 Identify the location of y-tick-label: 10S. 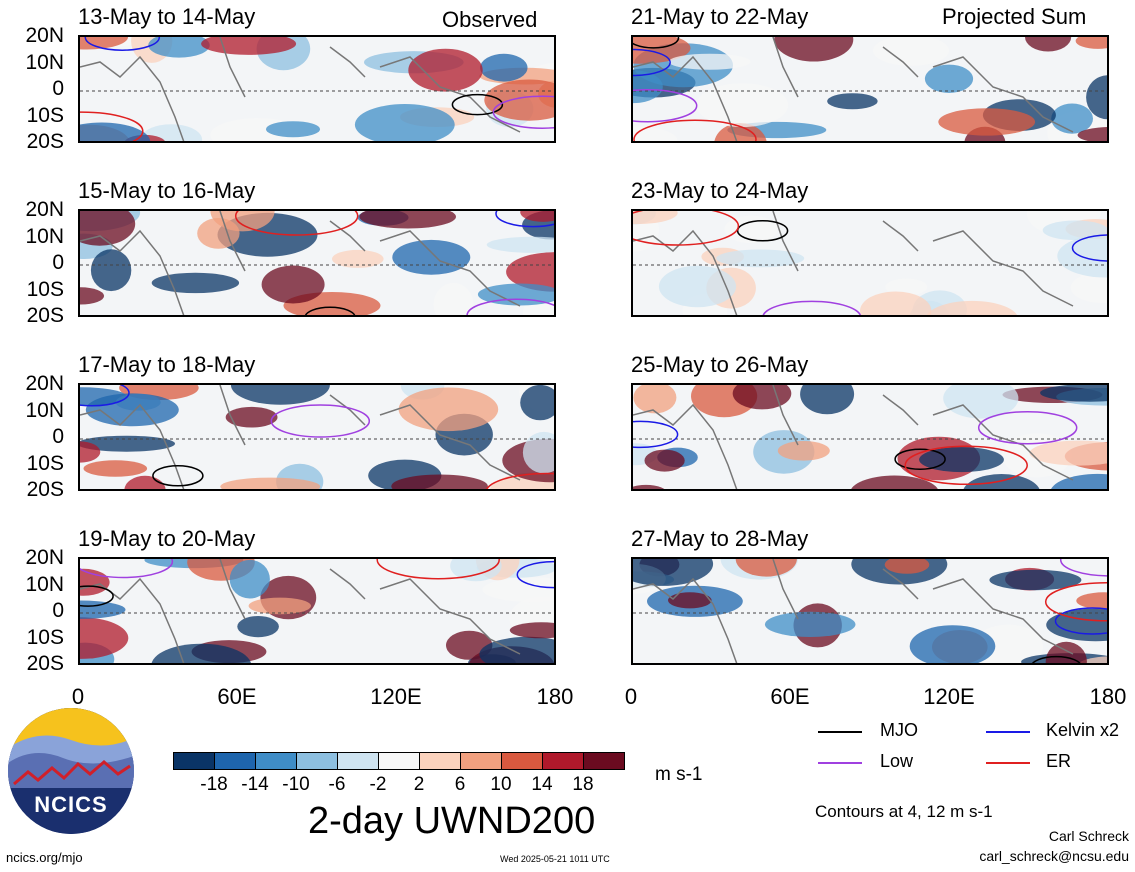
(45, 463).